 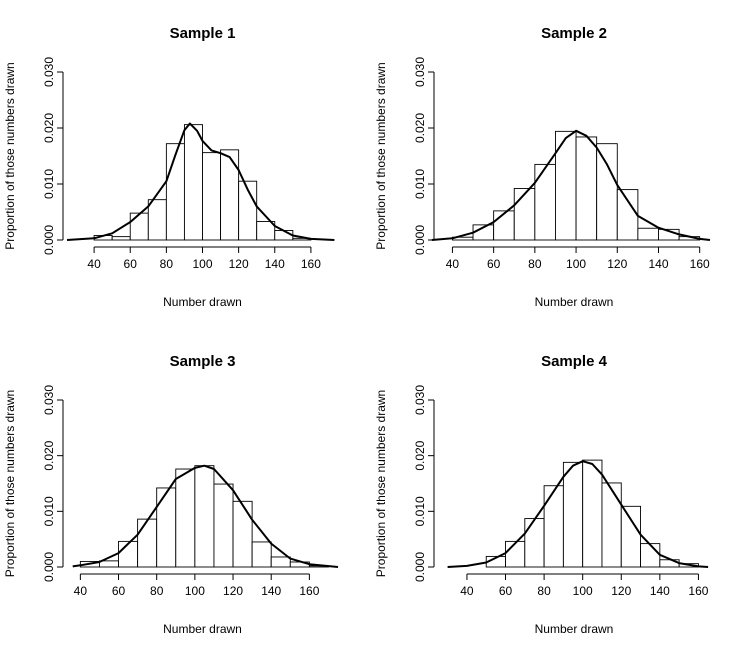 I want to click on chart-title: Sample 3, so click(x=203, y=361).